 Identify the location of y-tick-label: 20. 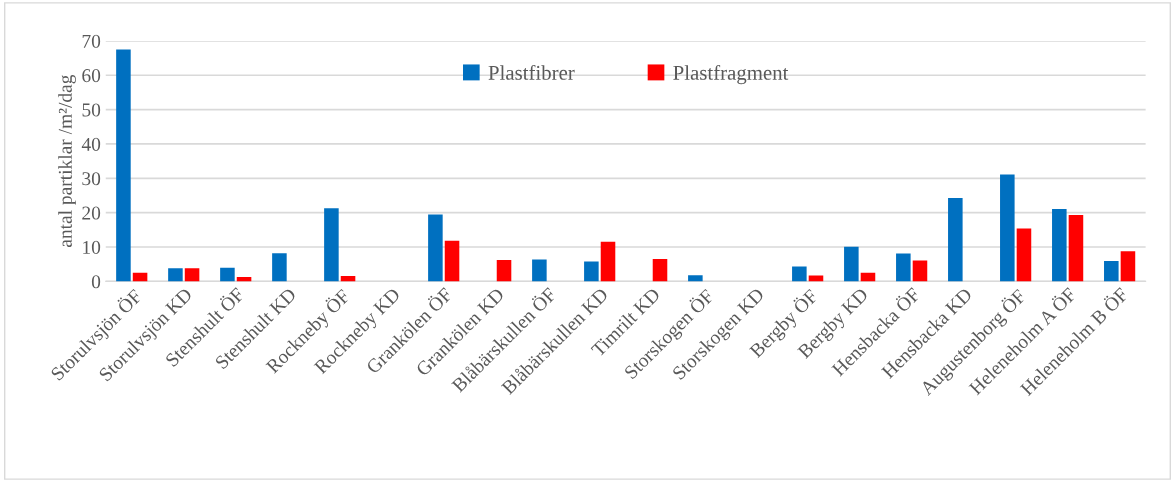
(91, 213).